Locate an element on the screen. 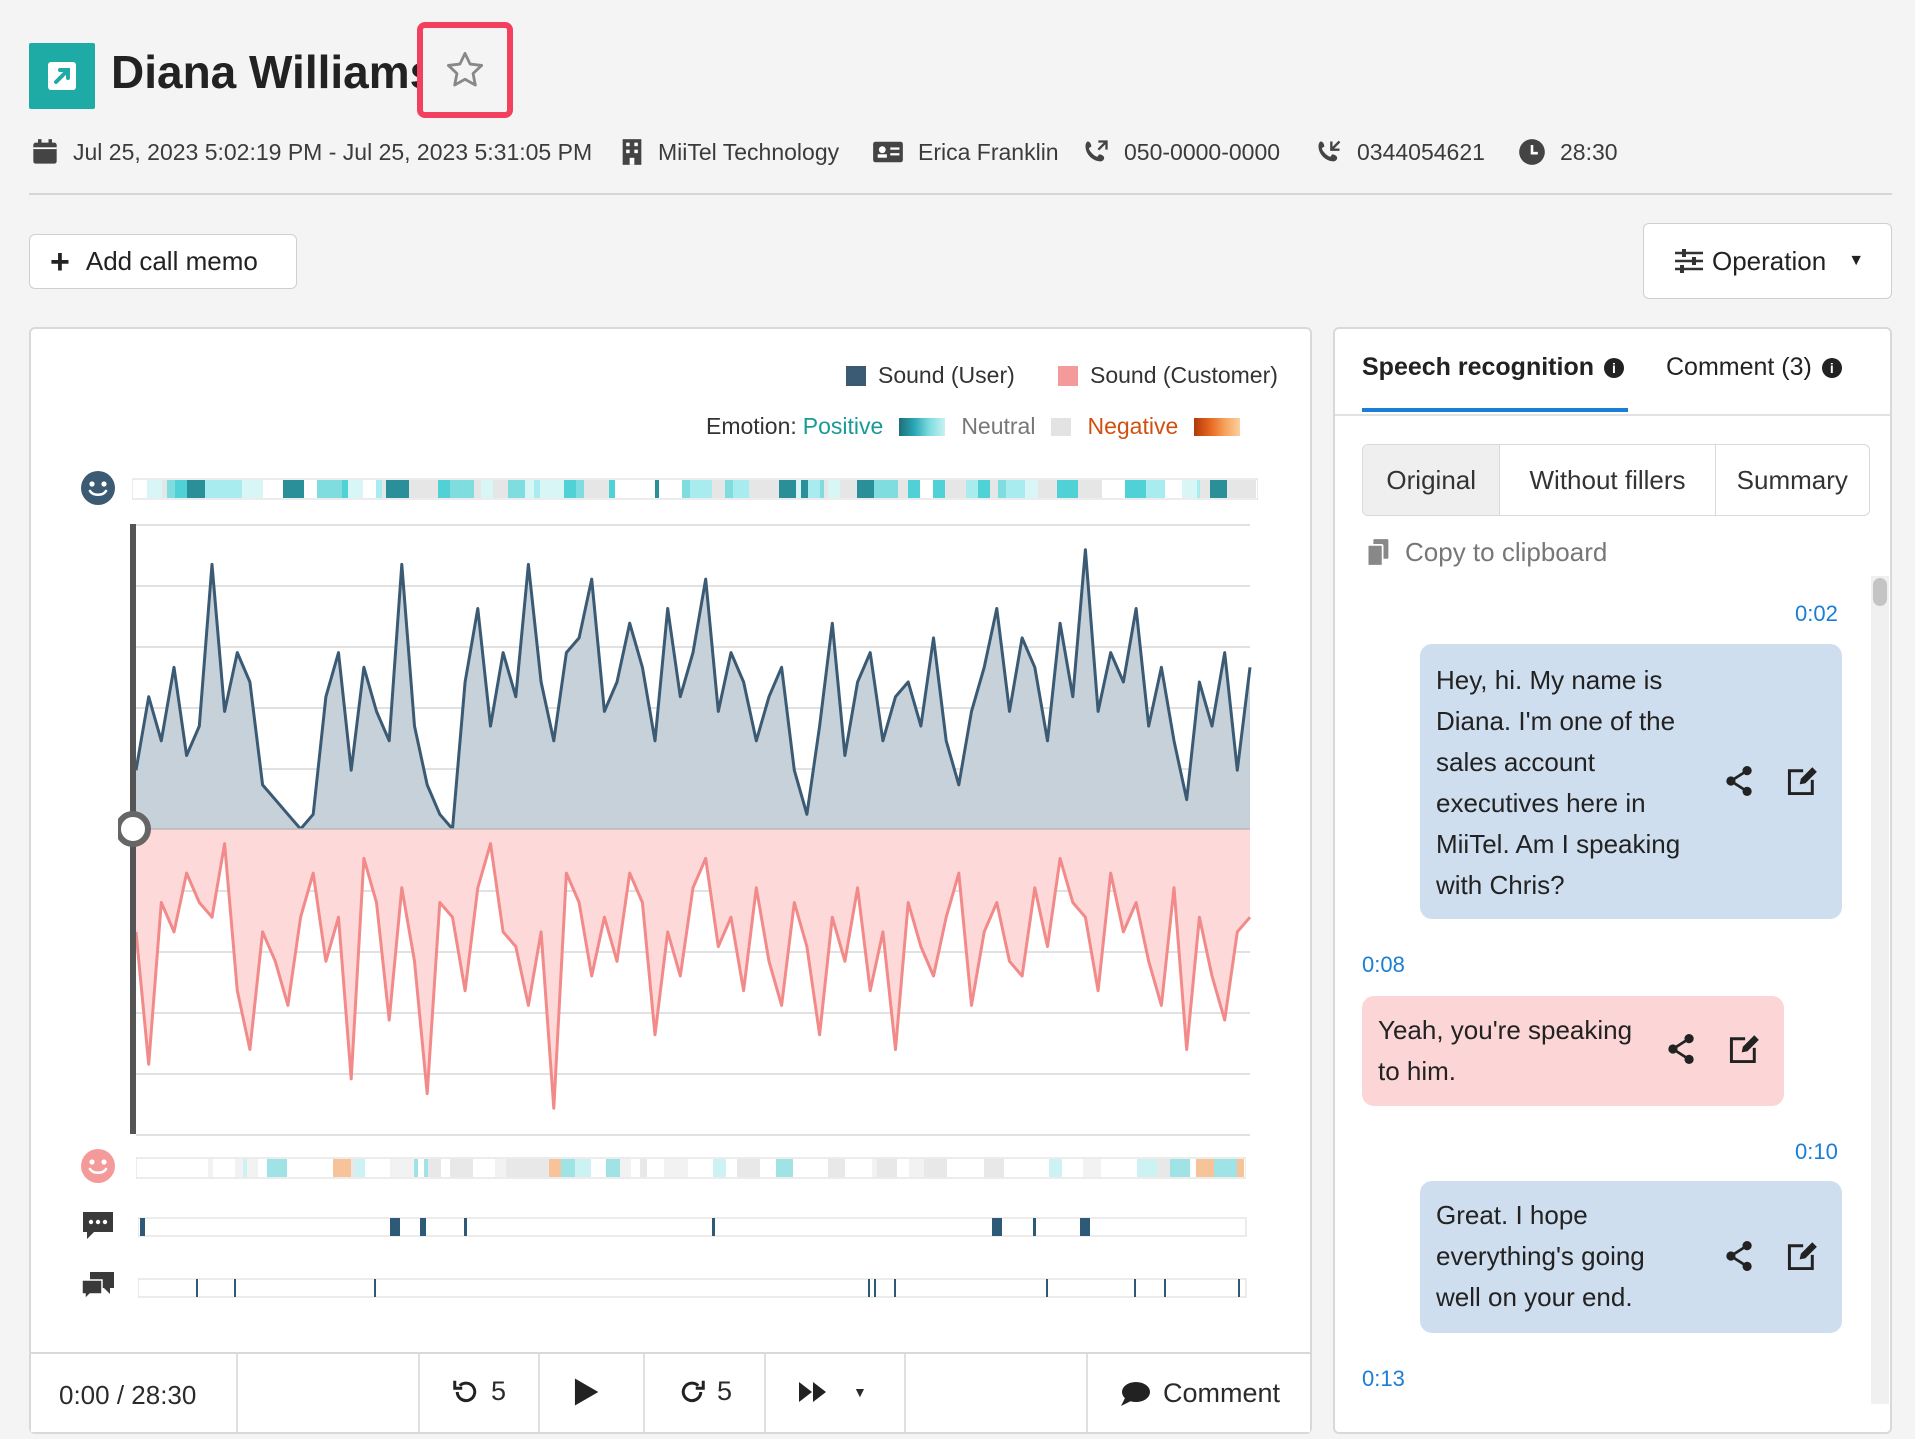 Image resolution: width=1915 pixels, height=1439 pixels. message-timestamp: 0:13 is located at coordinates (1383, 1378).